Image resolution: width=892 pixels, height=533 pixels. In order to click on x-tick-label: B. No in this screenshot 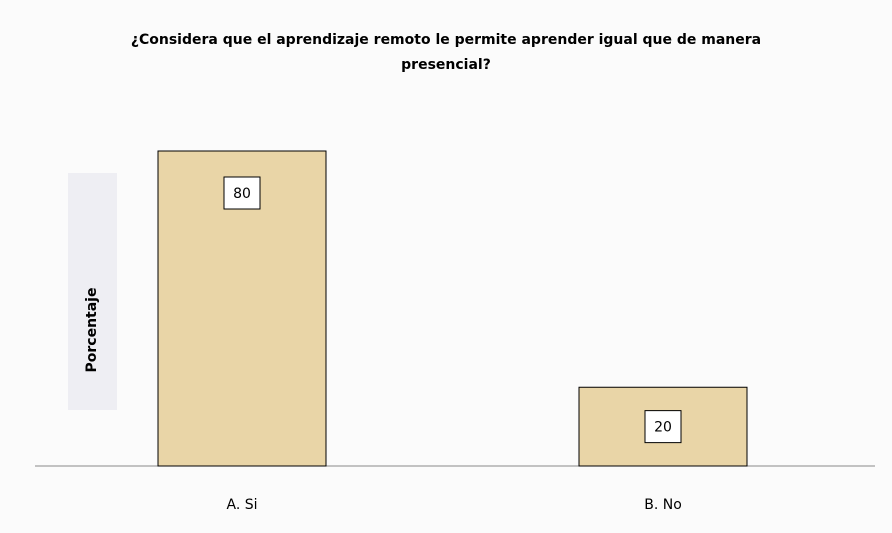, I will do `click(663, 505)`.